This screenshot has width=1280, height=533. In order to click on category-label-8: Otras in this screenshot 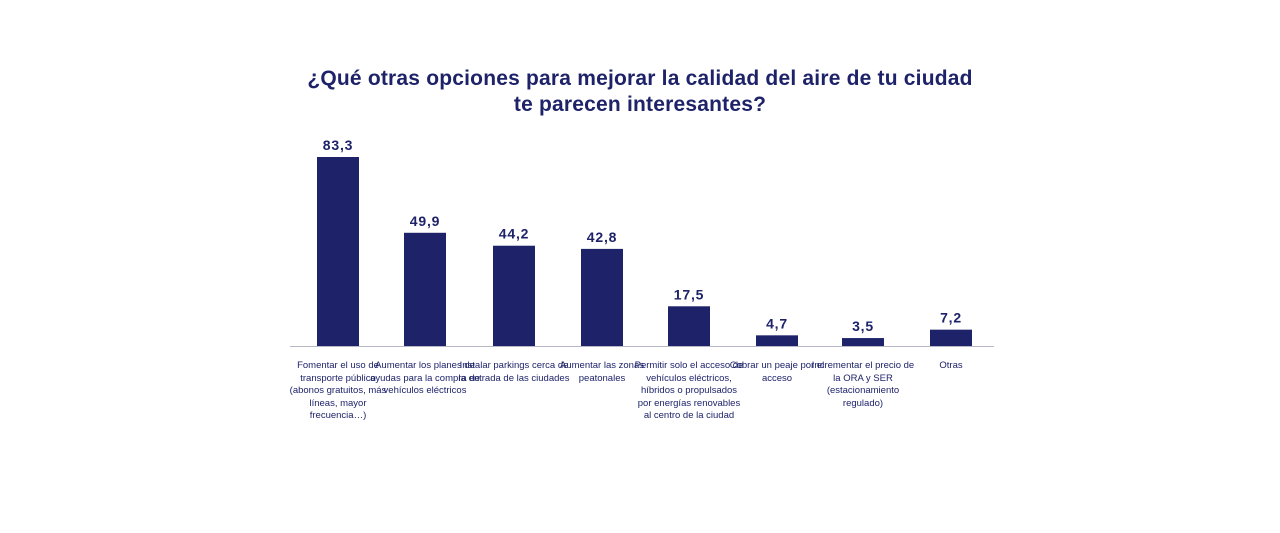, I will do `click(951, 365)`.